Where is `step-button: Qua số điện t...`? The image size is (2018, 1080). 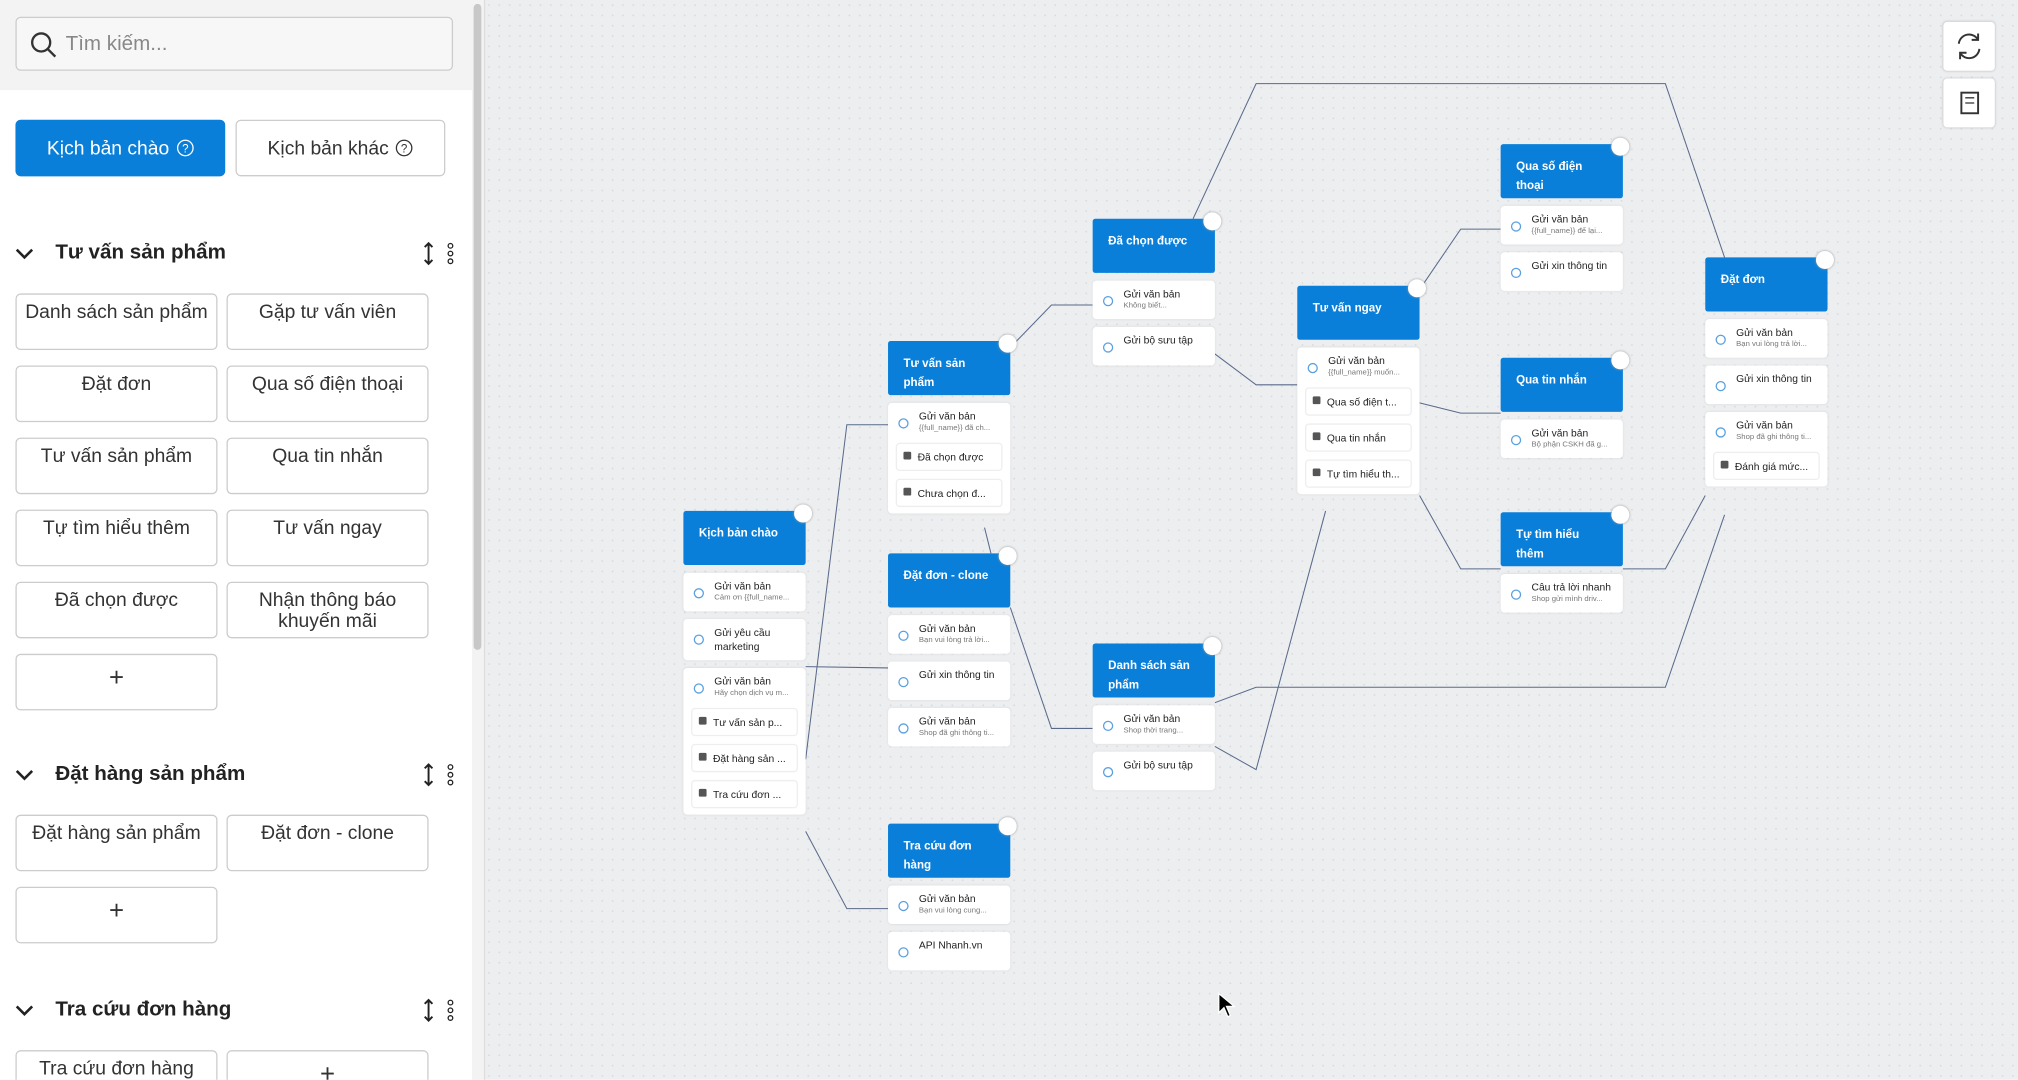 step-button: Qua số điện t... is located at coordinates (1358, 401).